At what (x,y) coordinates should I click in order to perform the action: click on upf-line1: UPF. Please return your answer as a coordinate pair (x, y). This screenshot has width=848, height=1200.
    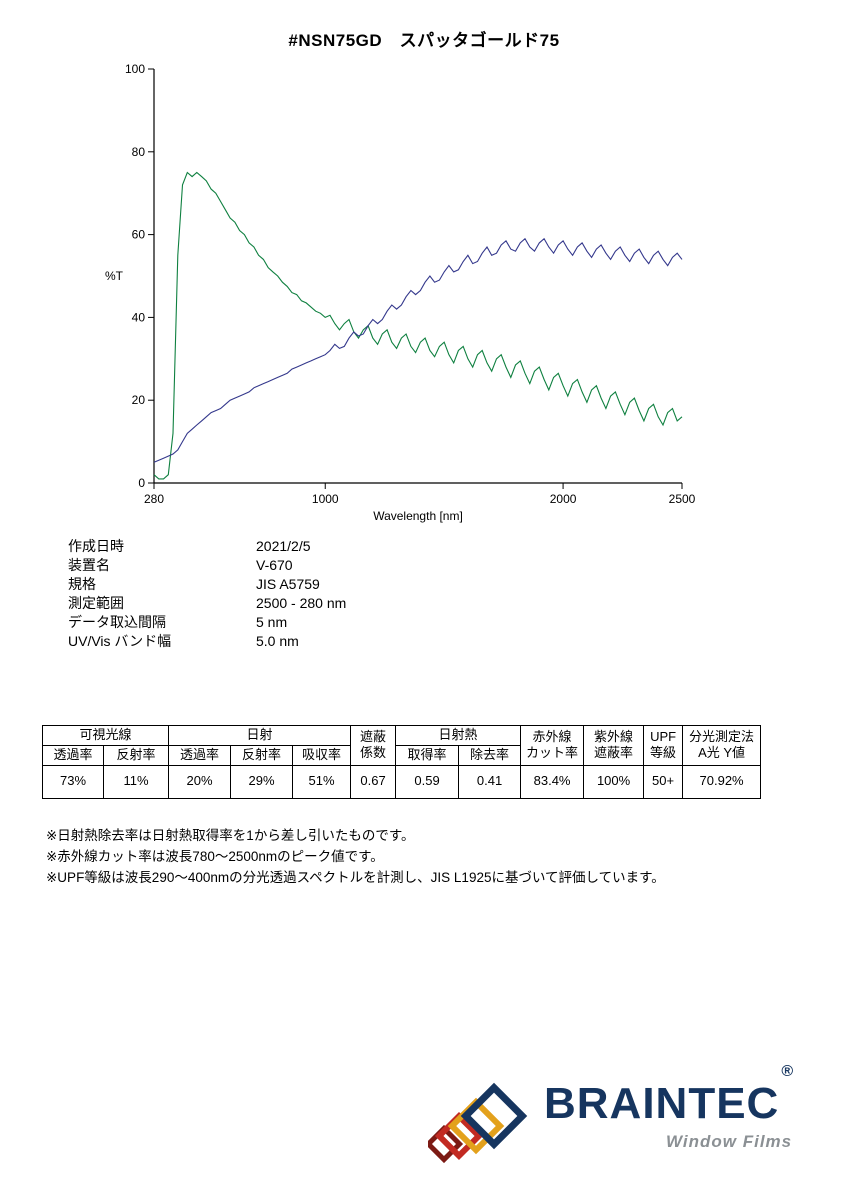
    Looking at the image, I should click on (663, 736).